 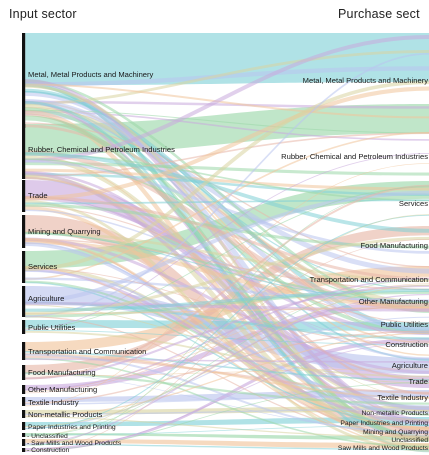 What do you see at coordinates (227, 436) in the screenshot?
I see `flow-band-unclassified` at bounding box center [227, 436].